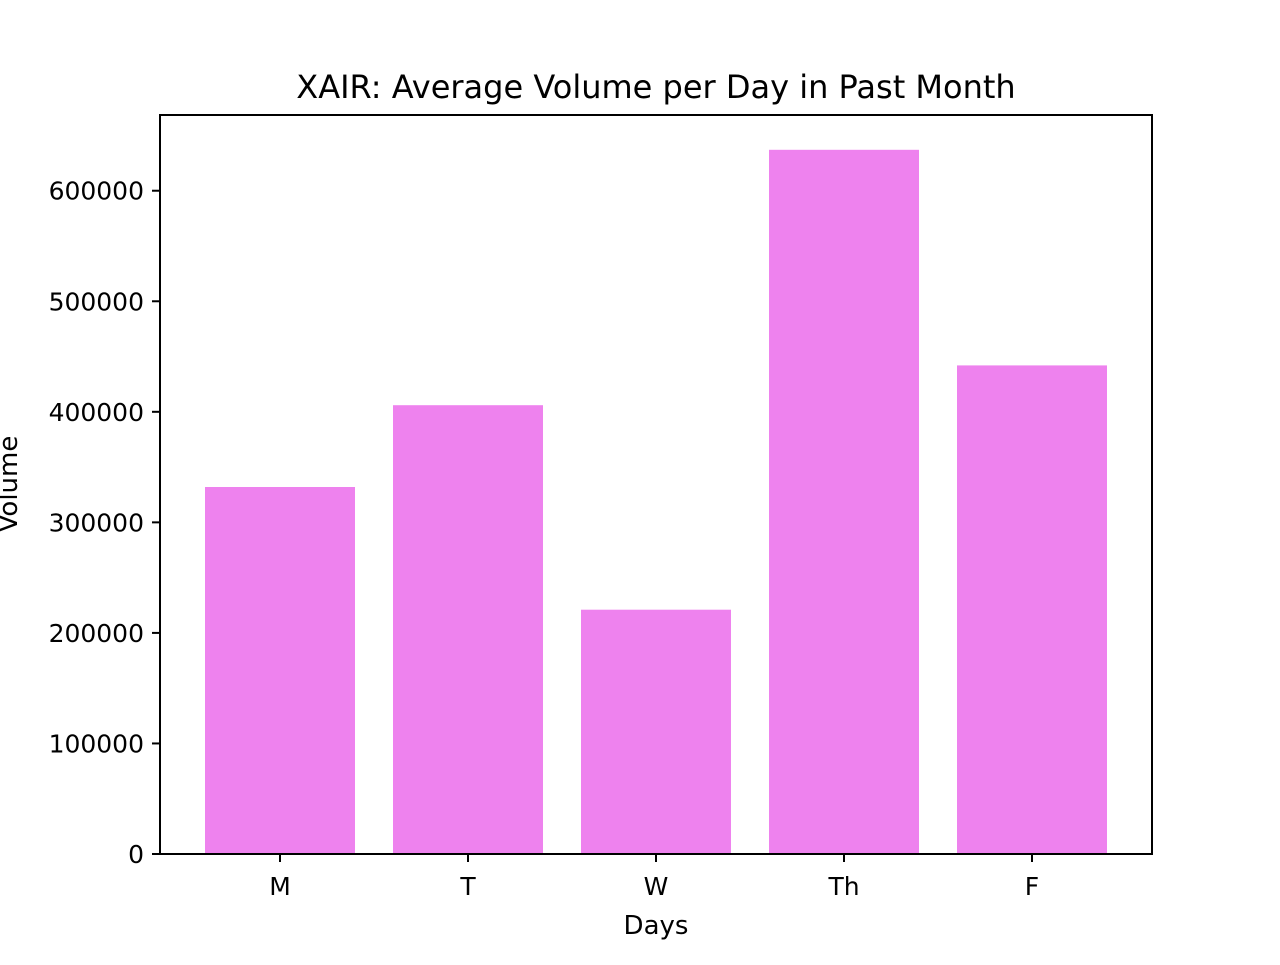 This screenshot has width=1280, height=965. Describe the element at coordinates (843, 886) in the screenshot. I see `x-tick-label: Th` at that location.